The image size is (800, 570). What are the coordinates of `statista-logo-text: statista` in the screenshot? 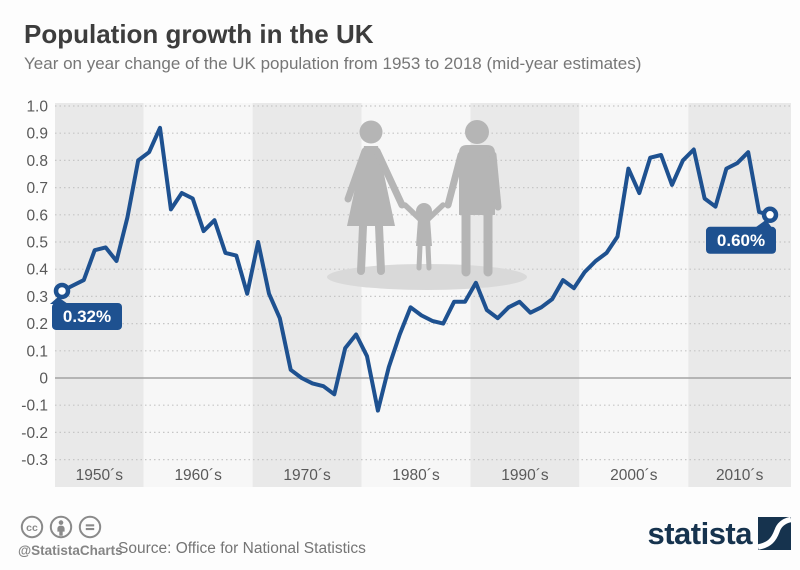 It's located at (699, 533).